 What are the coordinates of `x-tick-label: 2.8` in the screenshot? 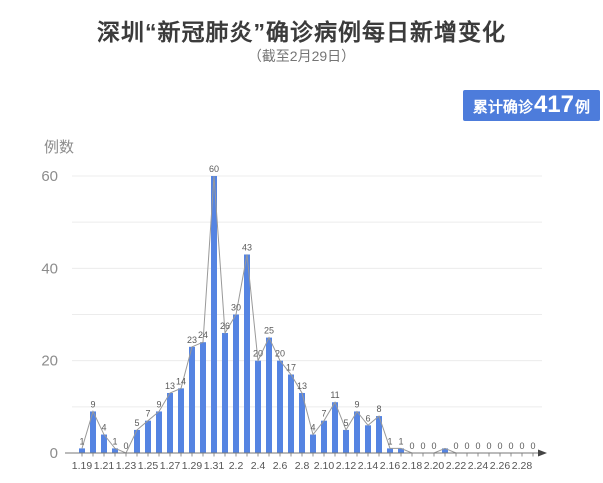 It's located at (302, 466).